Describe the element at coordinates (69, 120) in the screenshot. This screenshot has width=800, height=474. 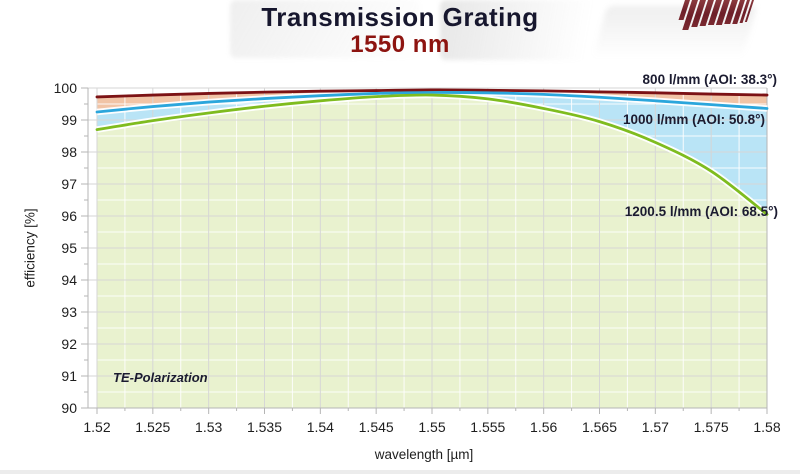
I see `y-tick-label: 99` at that location.